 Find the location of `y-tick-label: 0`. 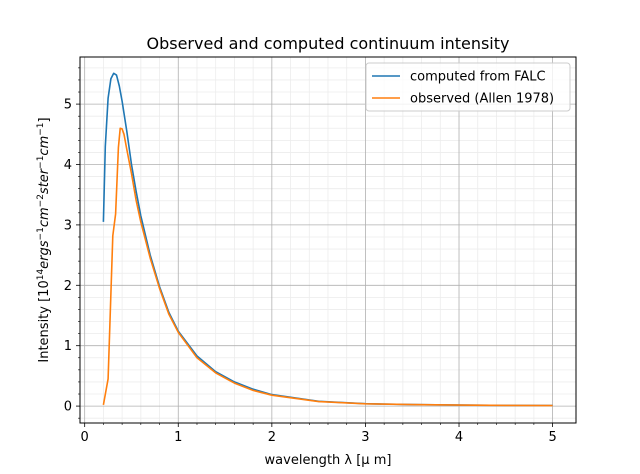

y-tick-label: 0 is located at coordinates (68, 407).